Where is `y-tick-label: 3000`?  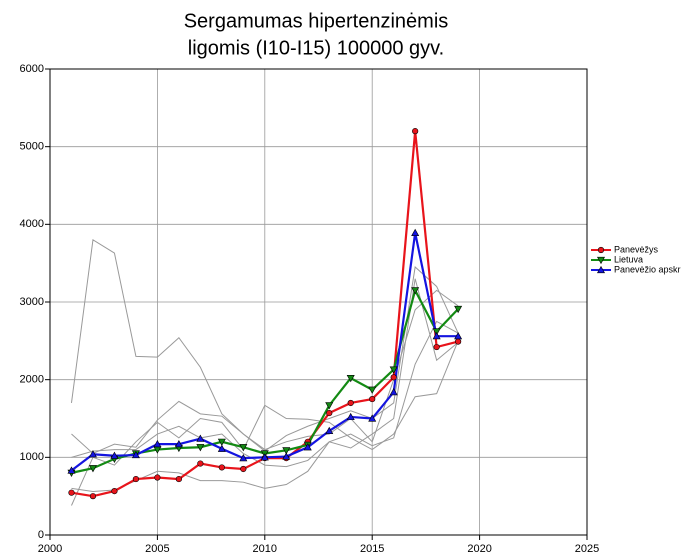
y-tick-label: 3000 is located at coordinates (32, 302).